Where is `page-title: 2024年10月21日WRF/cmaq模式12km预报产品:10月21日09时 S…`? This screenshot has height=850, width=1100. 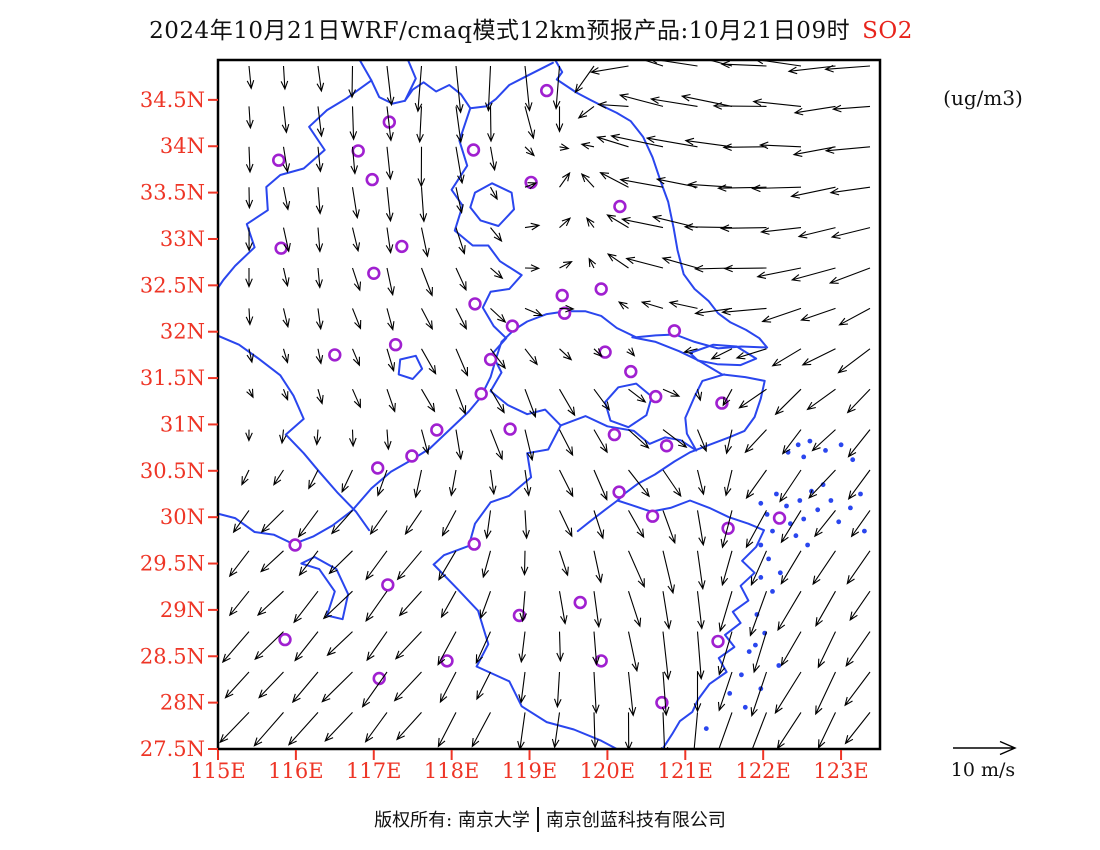 page-title: 2024年10月21日WRF/cmaq模式12km预报产品:10月21日09时 S… is located at coordinates (531, 28).